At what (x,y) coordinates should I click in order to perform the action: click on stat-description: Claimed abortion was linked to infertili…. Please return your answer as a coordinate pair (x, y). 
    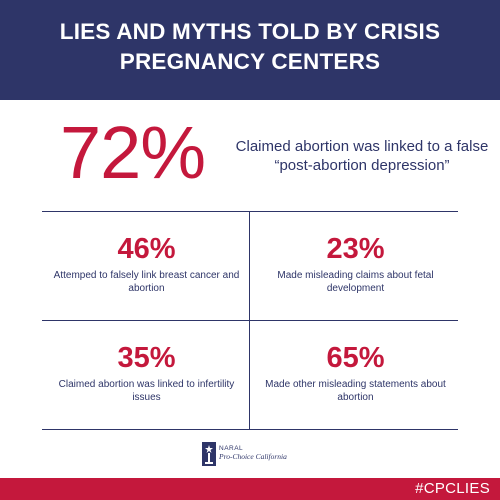
    Looking at the image, I should click on (146, 391).